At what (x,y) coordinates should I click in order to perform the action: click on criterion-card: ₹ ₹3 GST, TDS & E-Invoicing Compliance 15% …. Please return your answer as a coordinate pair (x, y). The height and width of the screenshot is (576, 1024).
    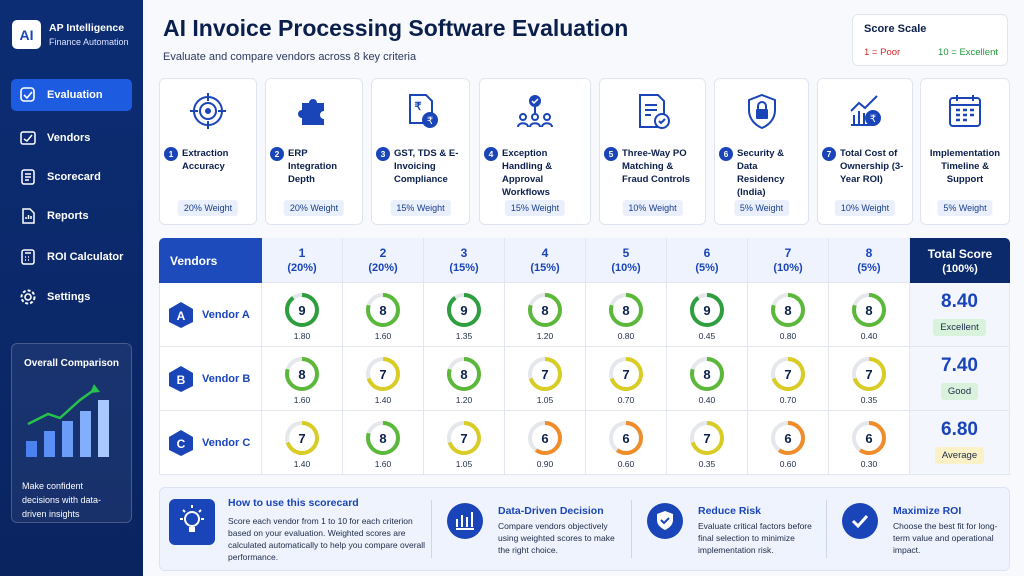
    Looking at the image, I should click on (420, 151).